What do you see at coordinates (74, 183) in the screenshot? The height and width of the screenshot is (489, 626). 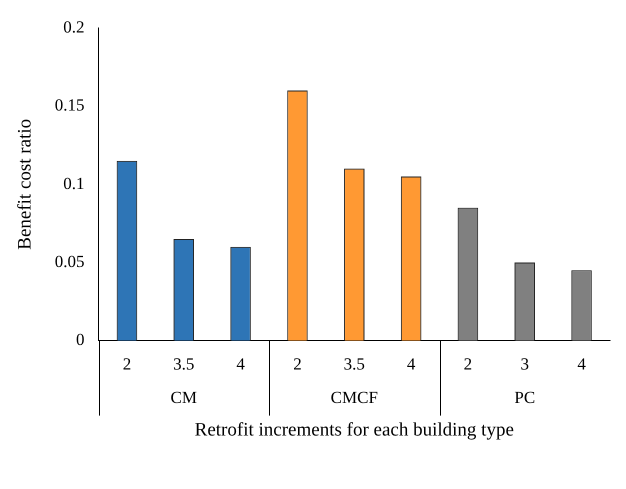 I see `y-tick-label: 0.1` at bounding box center [74, 183].